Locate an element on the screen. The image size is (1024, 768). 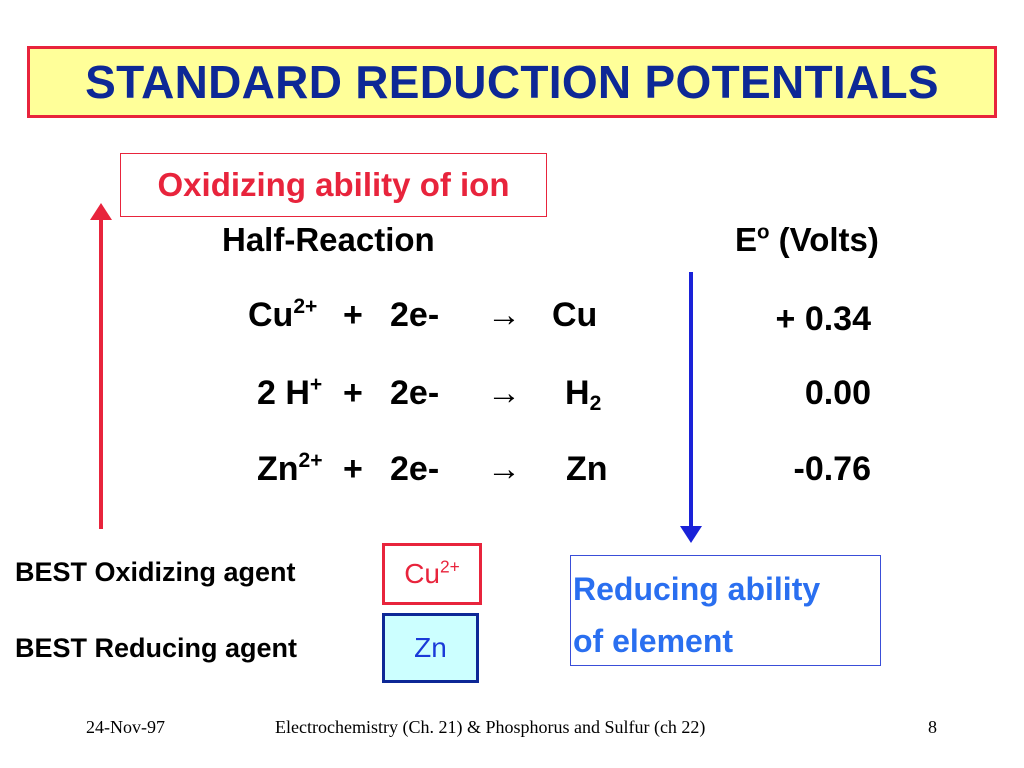
footer-page-number: 8 is located at coordinates (932, 727).